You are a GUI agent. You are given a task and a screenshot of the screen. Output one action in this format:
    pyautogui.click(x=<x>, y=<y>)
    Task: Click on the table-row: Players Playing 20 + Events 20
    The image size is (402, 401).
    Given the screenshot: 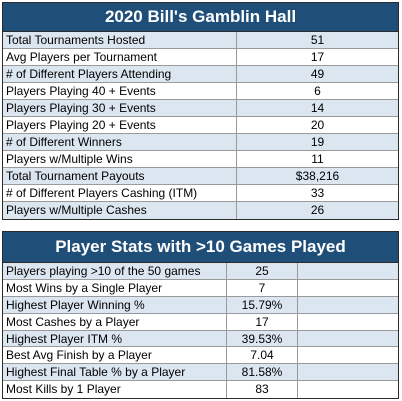 What is the action you would take?
    pyautogui.click(x=200, y=125)
    